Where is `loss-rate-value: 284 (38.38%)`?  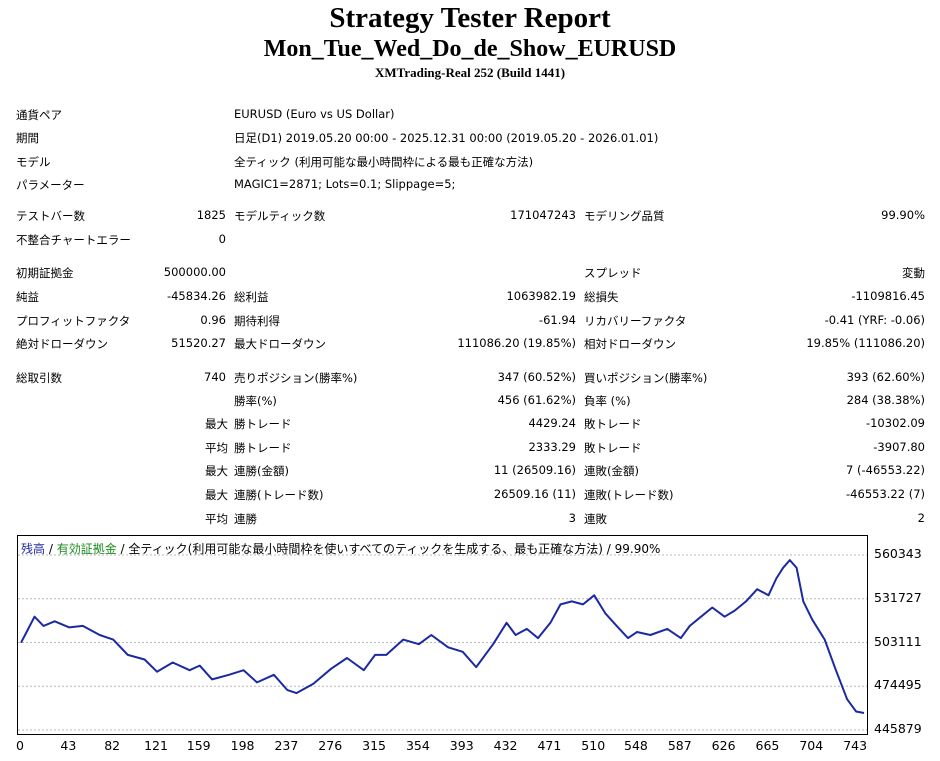 loss-rate-value: 284 (38.38%) is located at coordinates (885, 400).